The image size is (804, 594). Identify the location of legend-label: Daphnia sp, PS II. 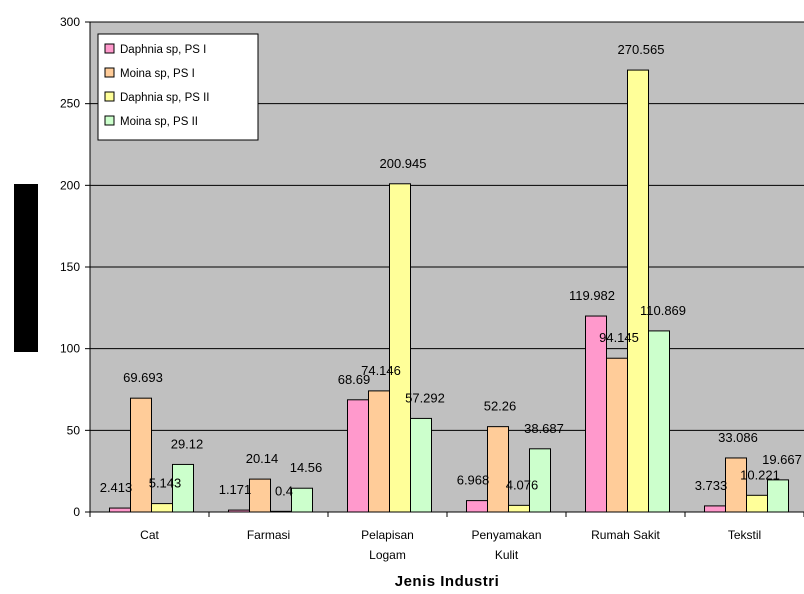
(165, 98).